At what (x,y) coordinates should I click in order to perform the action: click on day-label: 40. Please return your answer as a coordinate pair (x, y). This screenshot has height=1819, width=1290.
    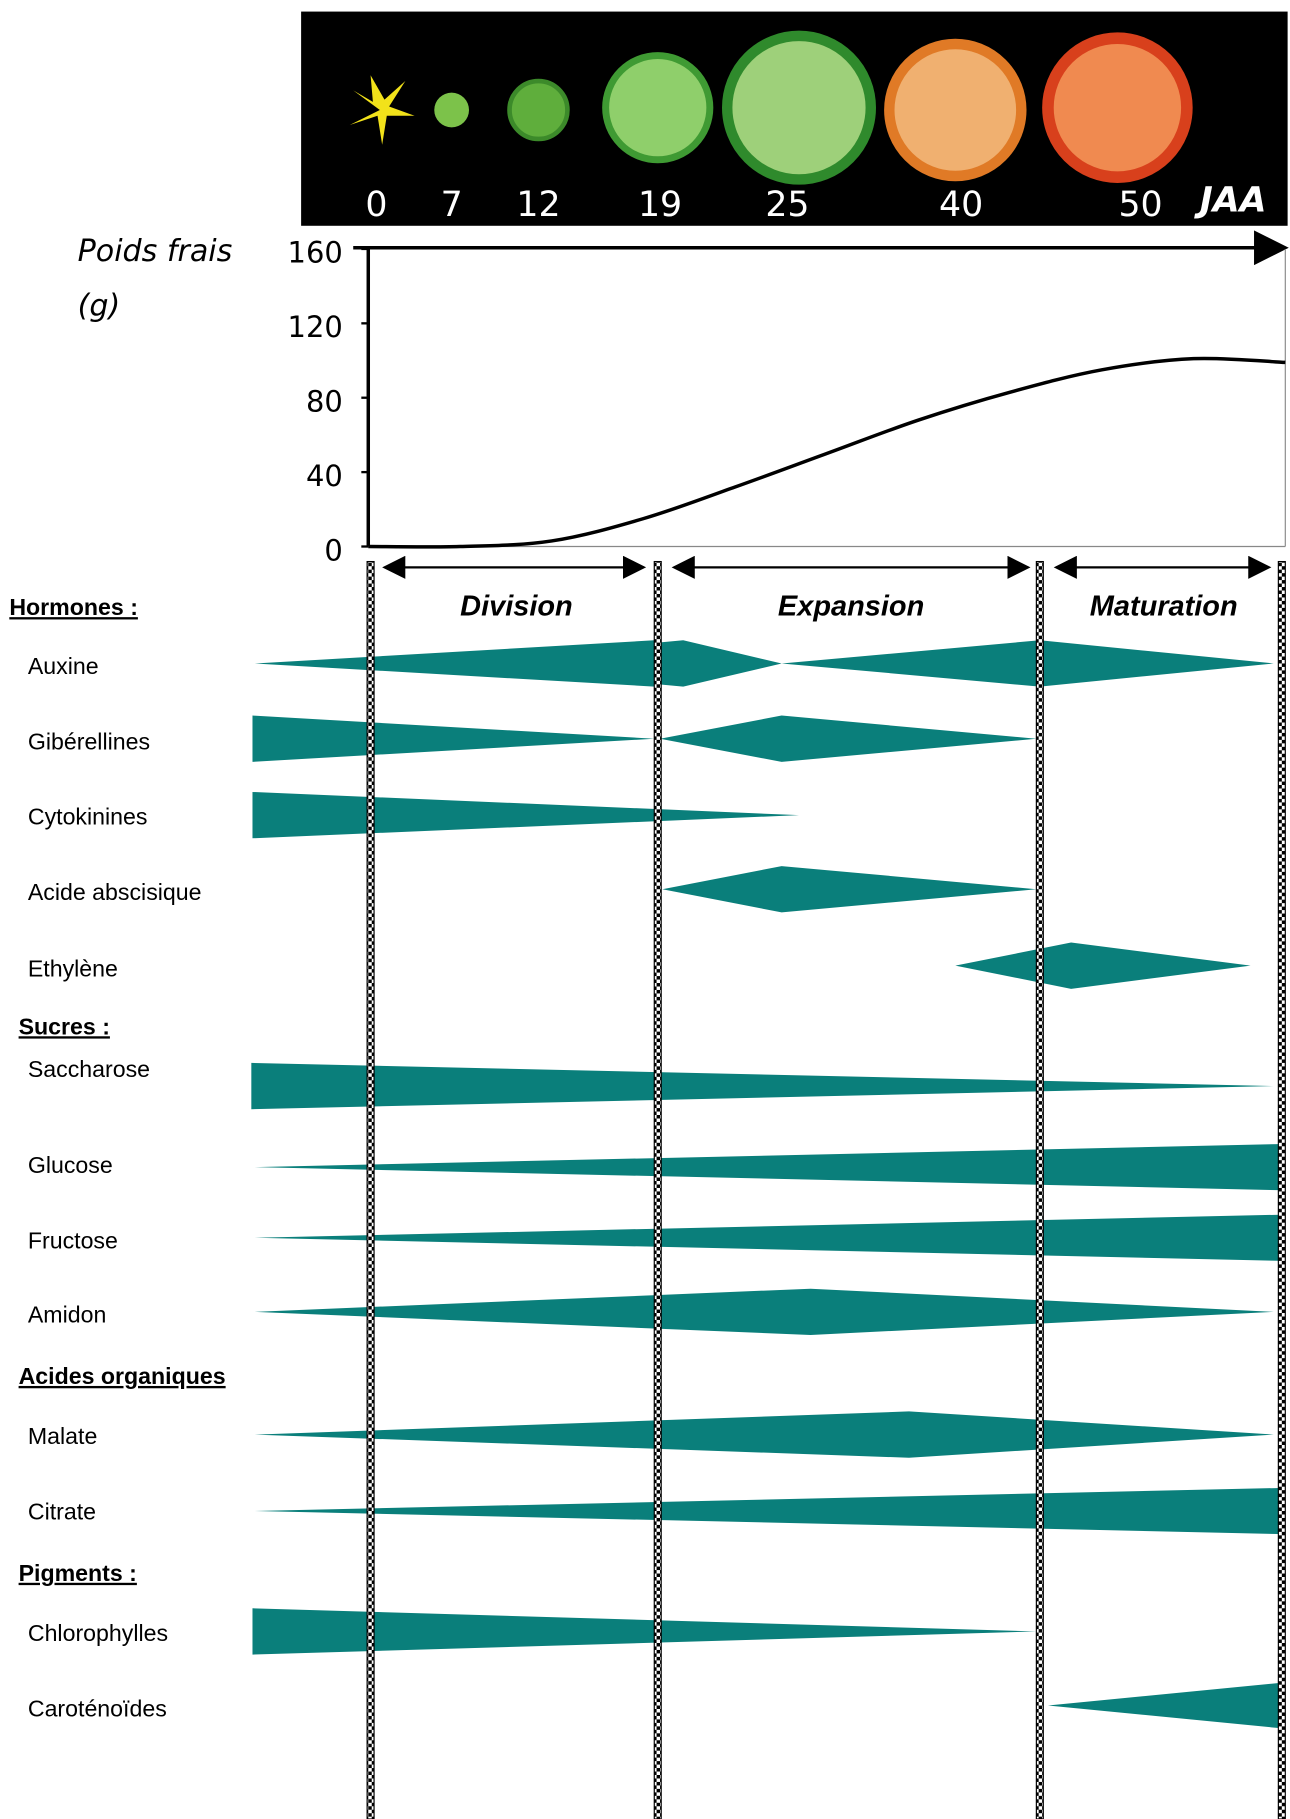
    Looking at the image, I should click on (961, 205).